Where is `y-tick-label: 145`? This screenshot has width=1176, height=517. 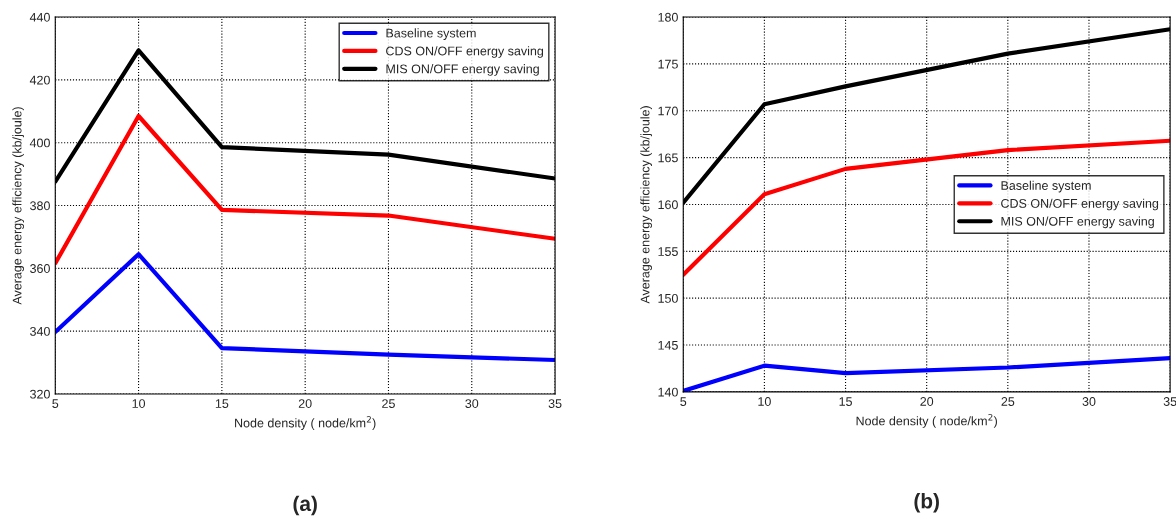
y-tick-label: 145 is located at coordinates (668, 345).